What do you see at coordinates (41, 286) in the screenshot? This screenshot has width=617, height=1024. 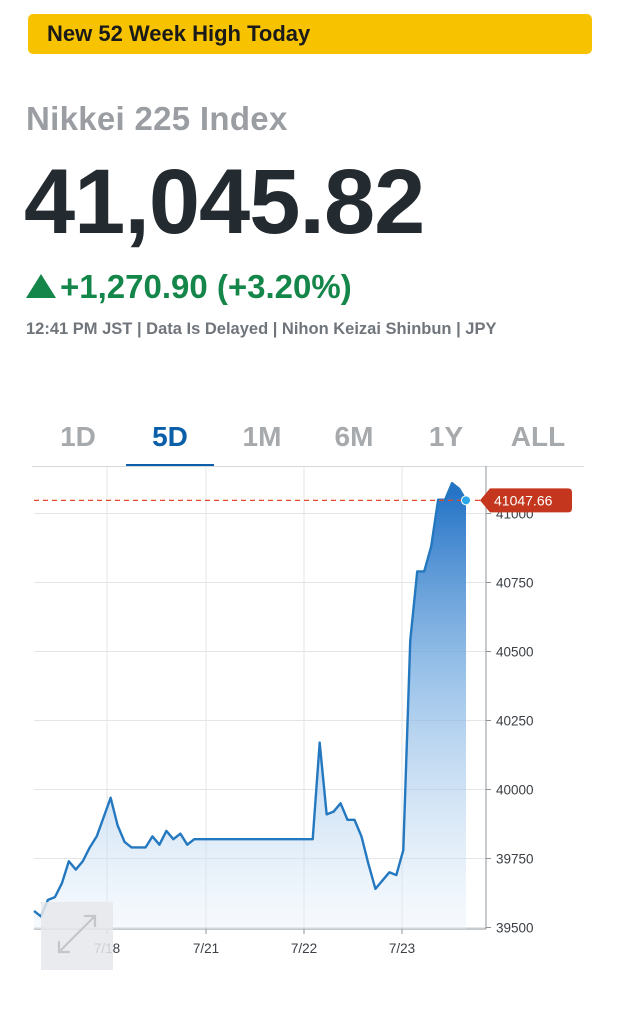 I see `up-arrow-icon` at bounding box center [41, 286].